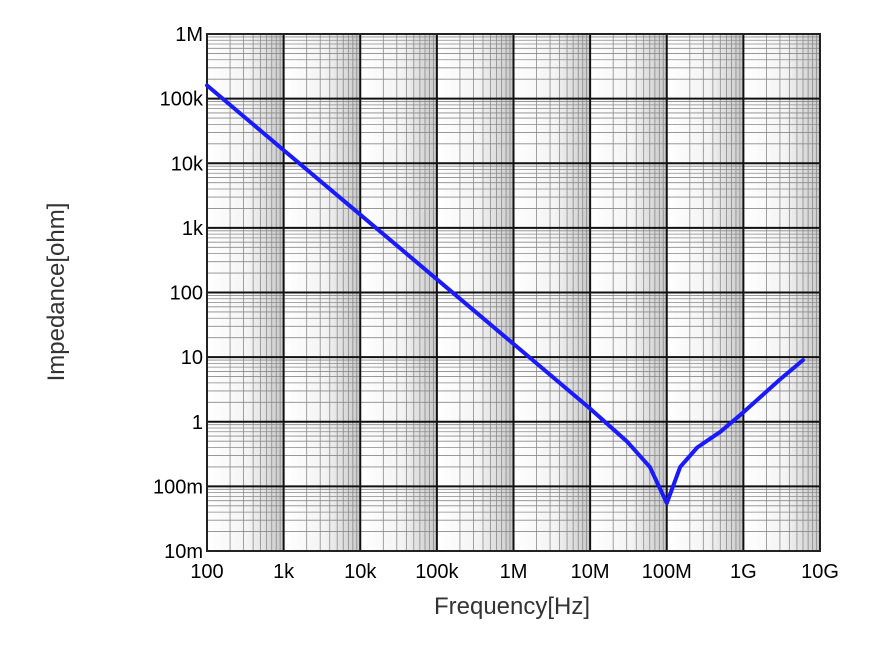  Describe the element at coordinates (186, 294) in the screenshot. I see `y-tick-label: 100` at that location.